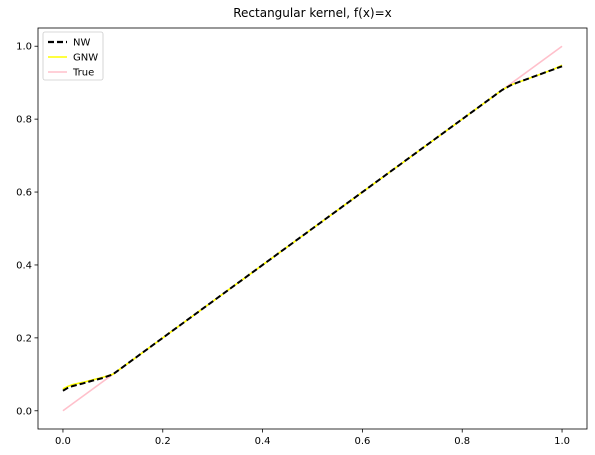 Image resolution: width=595 pixels, height=455 pixels. What do you see at coordinates (24, 47) in the screenshot?
I see `y-tick-label: 1.0` at bounding box center [24, 47].